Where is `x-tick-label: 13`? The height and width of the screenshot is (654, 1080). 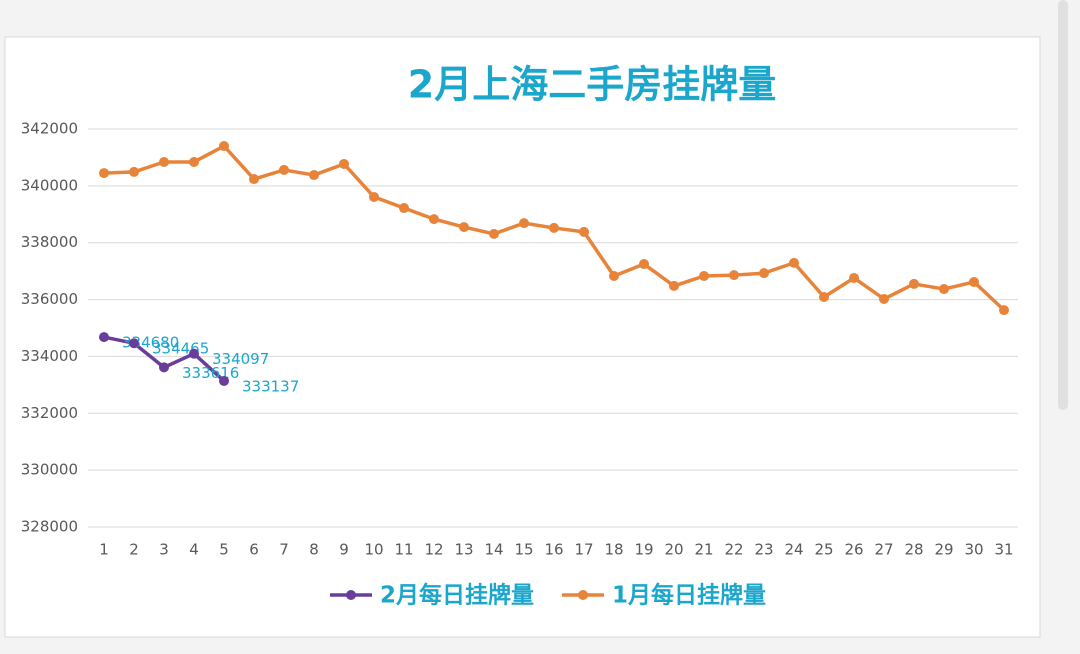 x-tick-label: 13 is located at coordinates (463, 550).